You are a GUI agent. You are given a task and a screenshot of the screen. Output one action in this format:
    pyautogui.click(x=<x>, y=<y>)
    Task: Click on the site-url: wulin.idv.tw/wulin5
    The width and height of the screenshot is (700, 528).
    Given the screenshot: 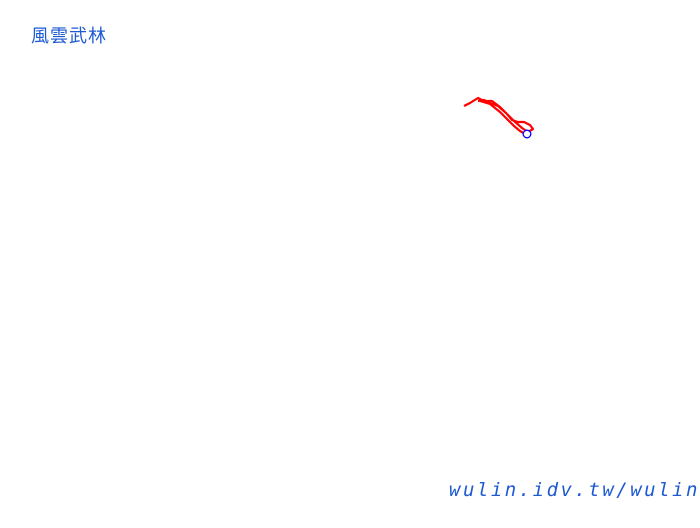 What is the action you would take?
    pyautogui.click(x=574, y=490)
    